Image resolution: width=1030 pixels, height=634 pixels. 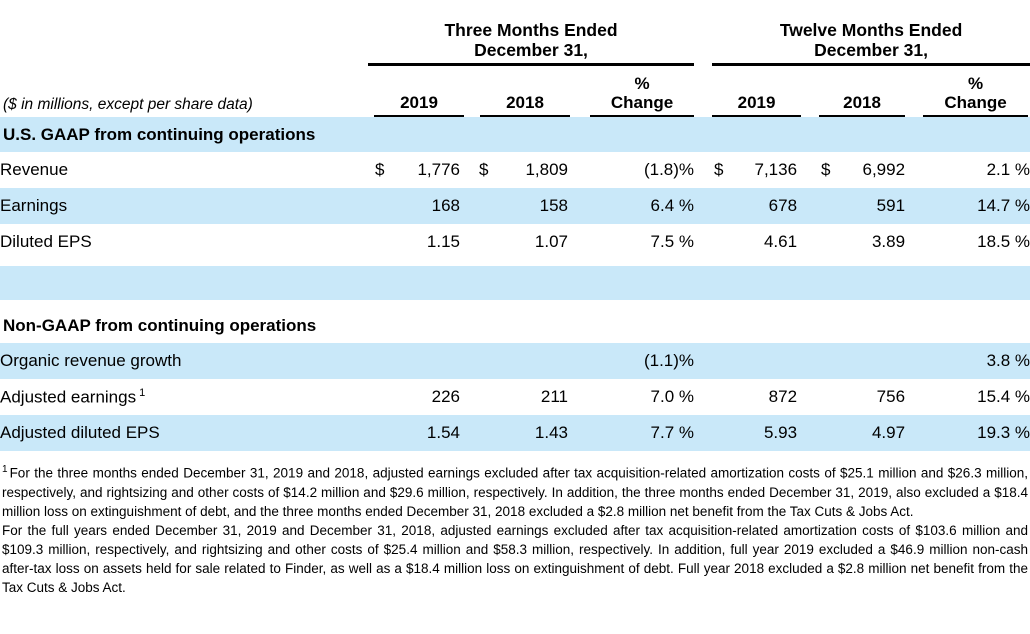 I want to click on col-header-3m-2019: 2019, so click(x=419, y=105).